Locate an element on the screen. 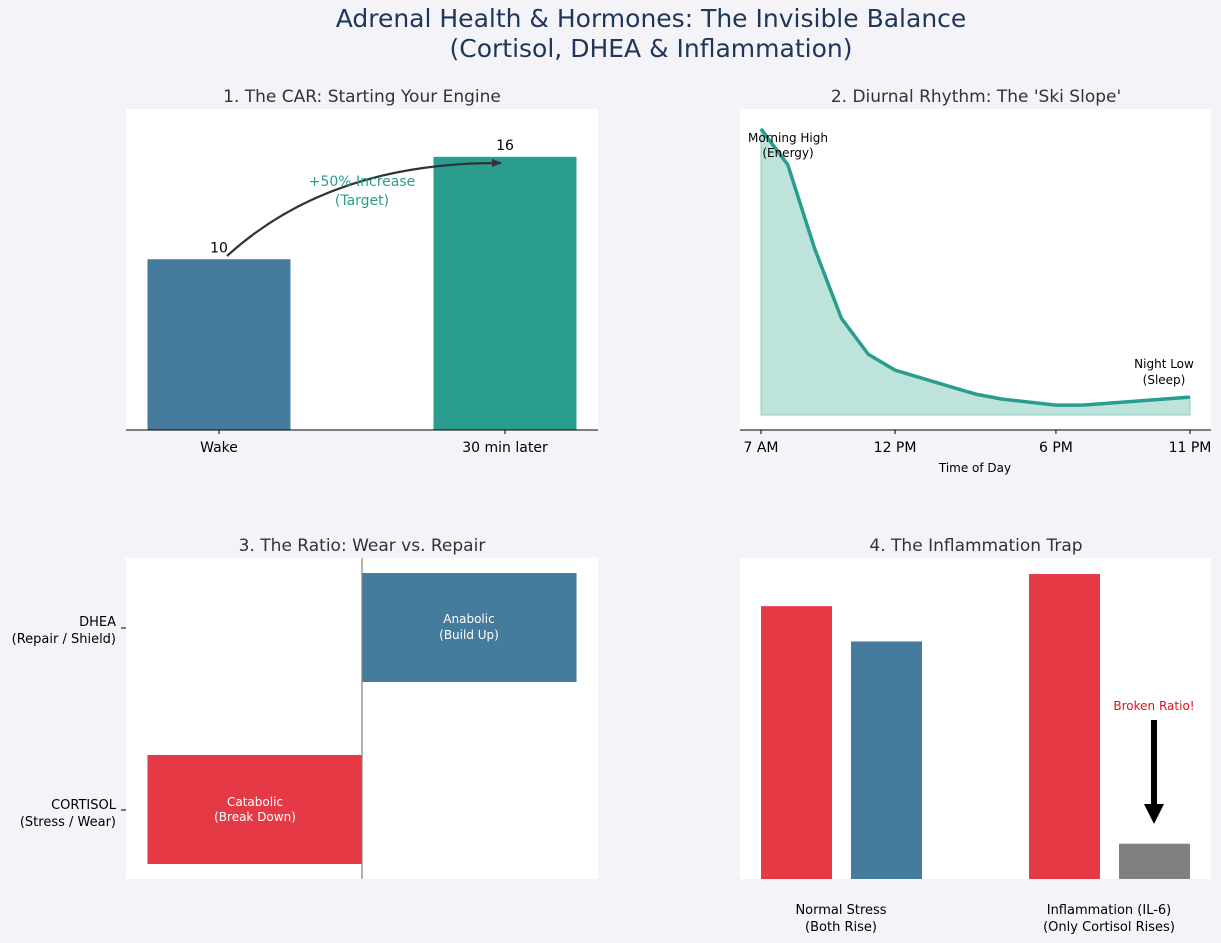 This screenshot has width=1221, height=943. inflammation-bar-il6-cortisol is located at coordinates (1064, 726).